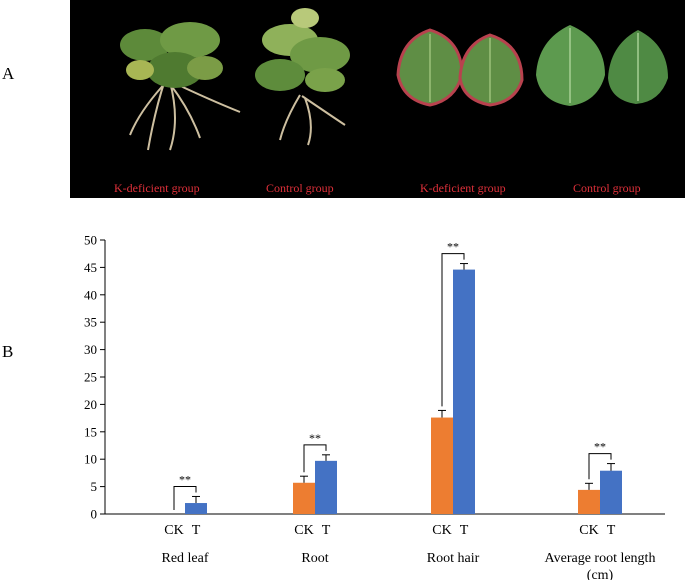 This screenshot has height=580, width=685. I want to click on category-label: Root hair, so click(453, 558).